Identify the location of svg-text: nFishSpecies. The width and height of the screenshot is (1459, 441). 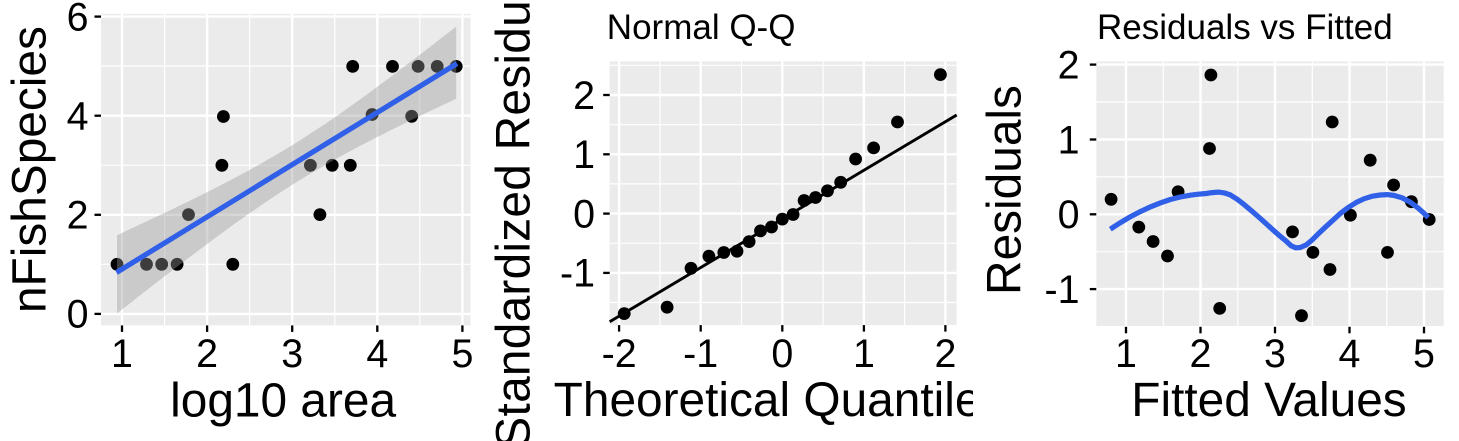
(29, 169).